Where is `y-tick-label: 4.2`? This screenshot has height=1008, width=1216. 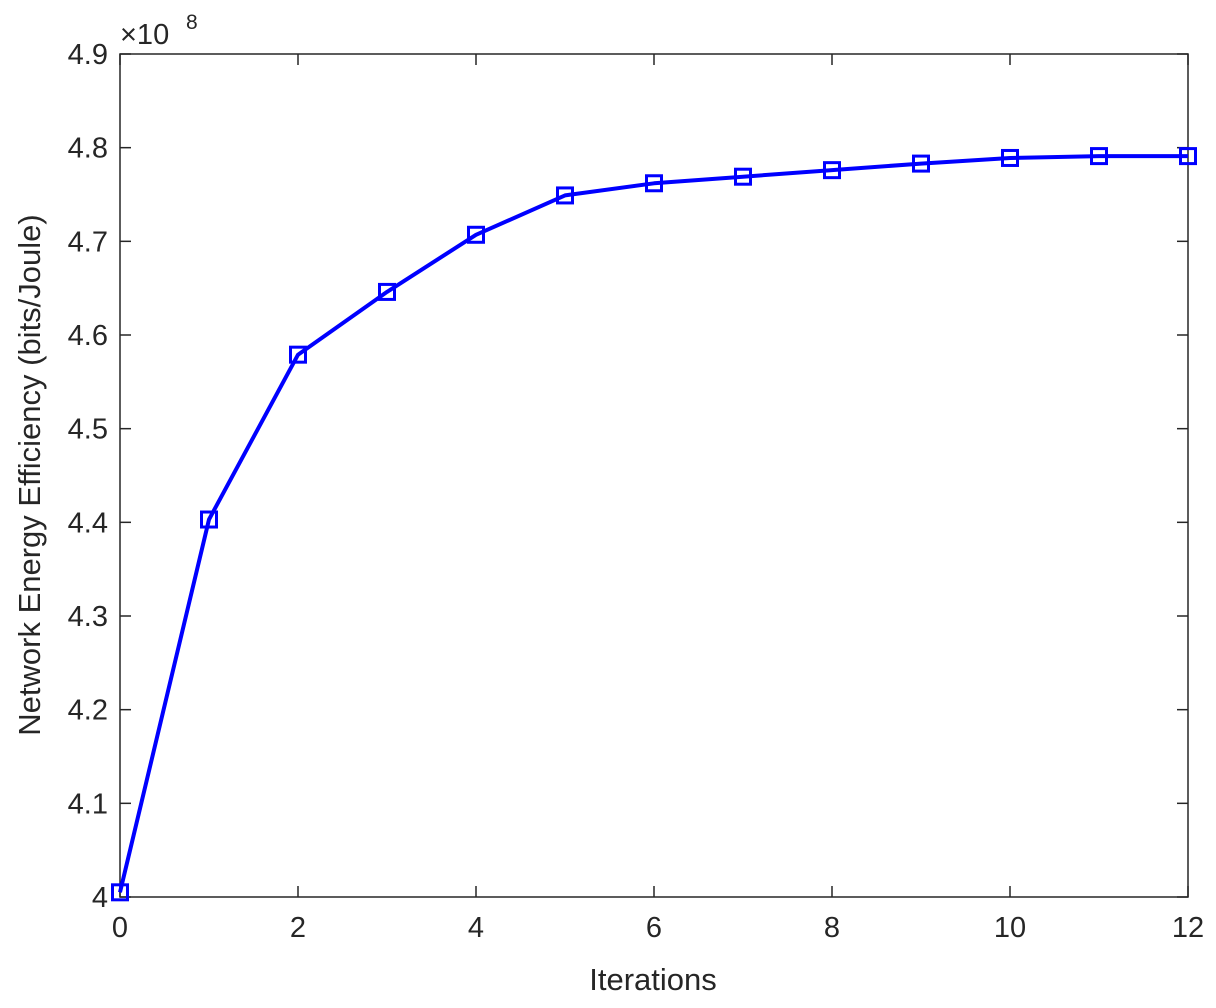
y-tick-label: 4.2 is located at coordinates (88, 711).